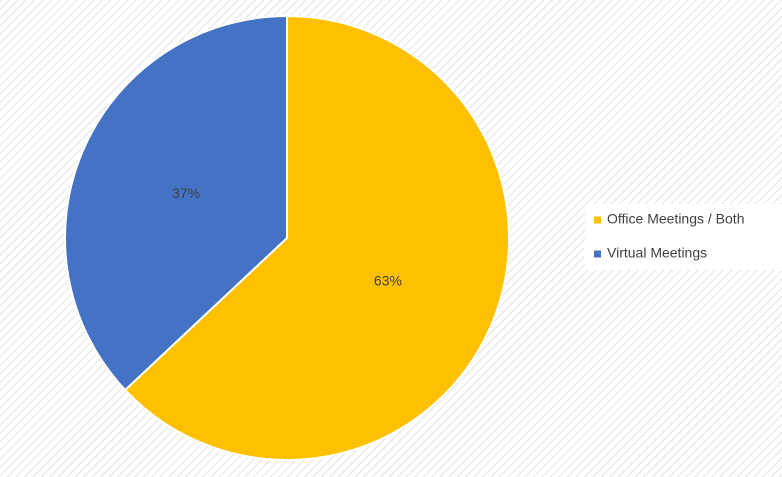  What do you see at coordinates (657, 253) in the screenshot?
I see `legend-label: Virtual Meetings` at bounding box center [657, 253].